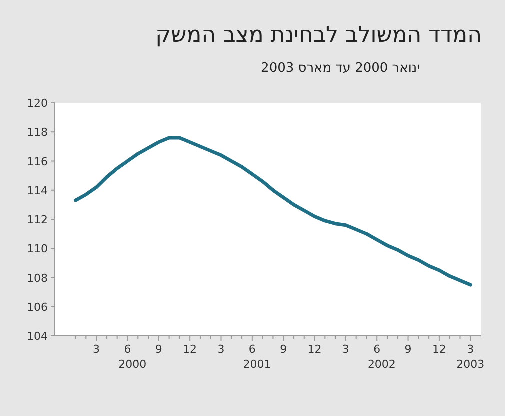  I want to click on y-tick-label: 106, so click(37, 307).